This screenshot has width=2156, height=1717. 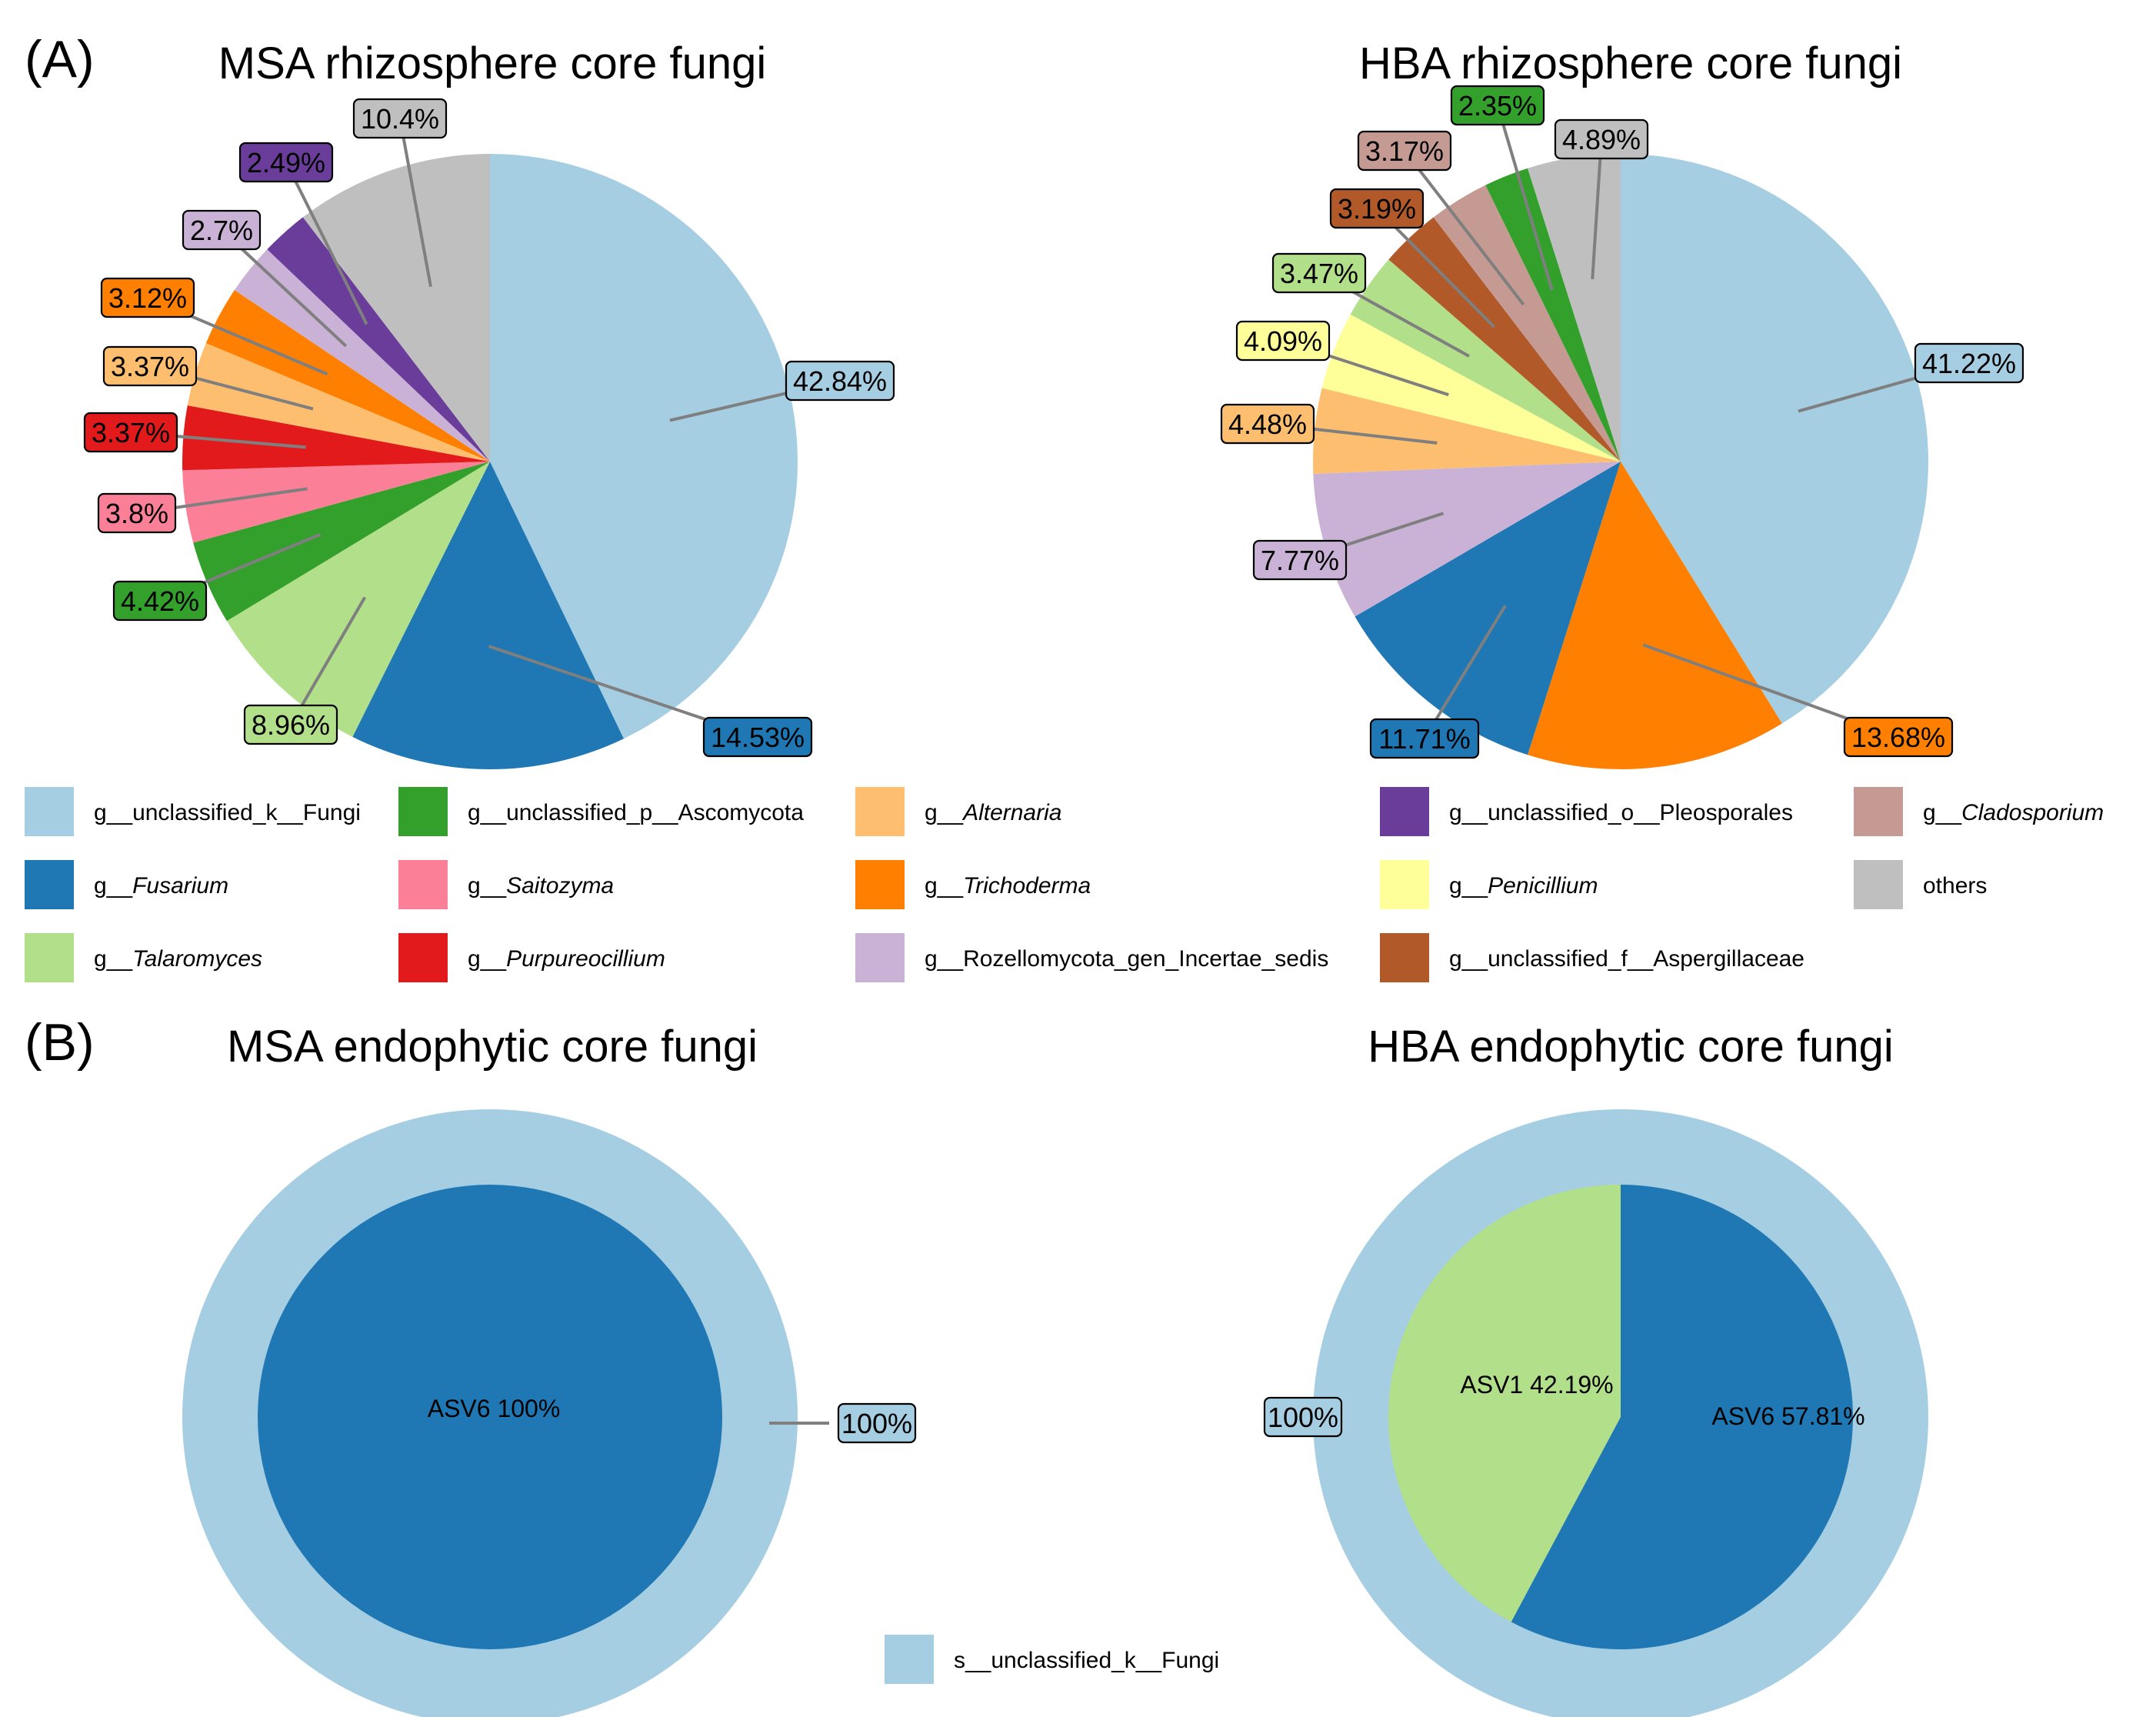 I want to click on data-label: 42.84%, so click(x=840, y=381).